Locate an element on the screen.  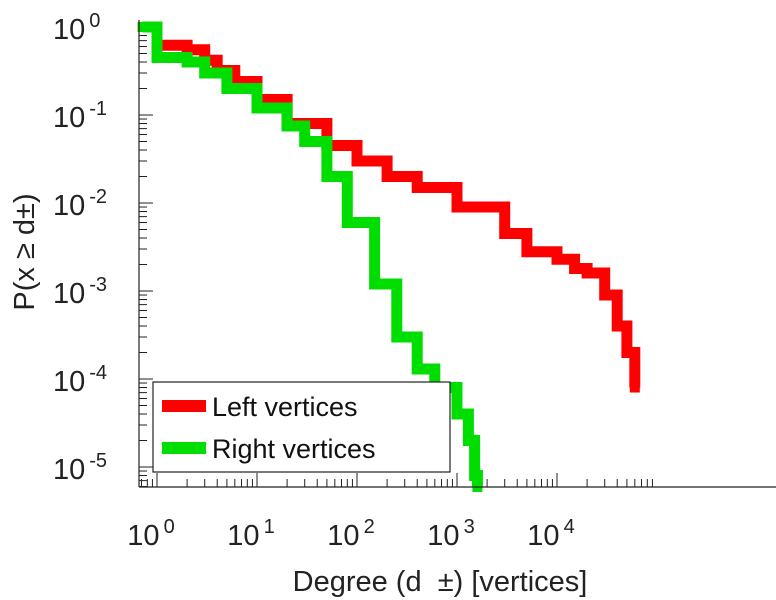
y-tick-label: 10 -2 is located at coordinates (80, 204).